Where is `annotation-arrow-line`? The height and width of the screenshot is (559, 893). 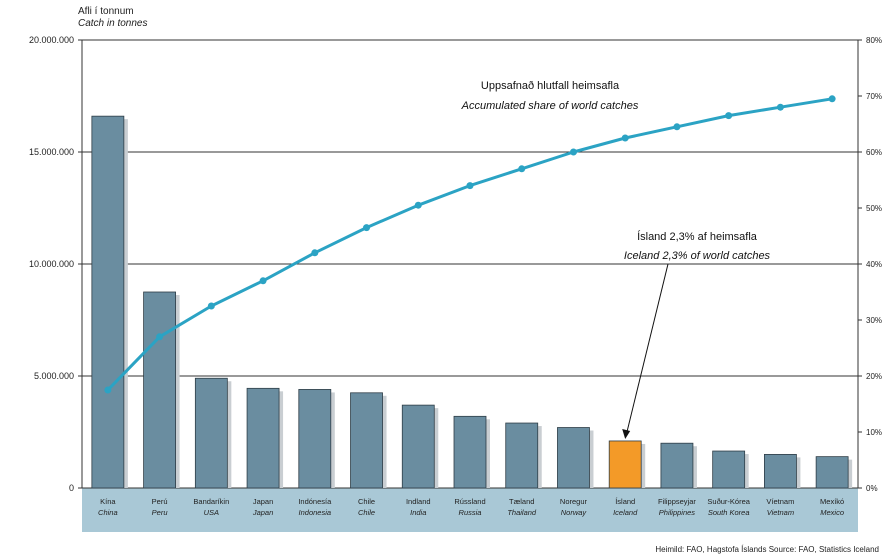
annotation-arrow-line is located at coordinates (647, 347).